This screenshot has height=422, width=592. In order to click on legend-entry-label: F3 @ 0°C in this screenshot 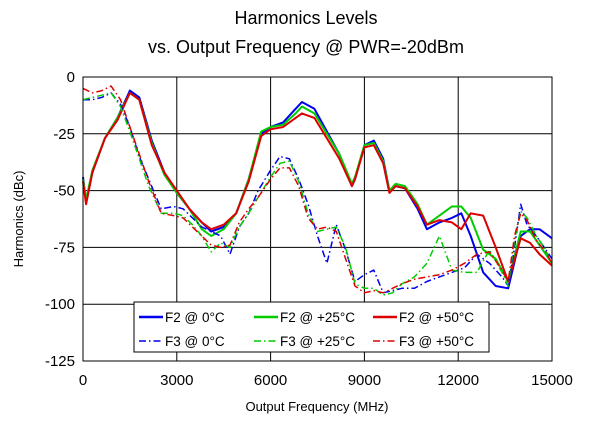, I will do `click(195, 341)`.